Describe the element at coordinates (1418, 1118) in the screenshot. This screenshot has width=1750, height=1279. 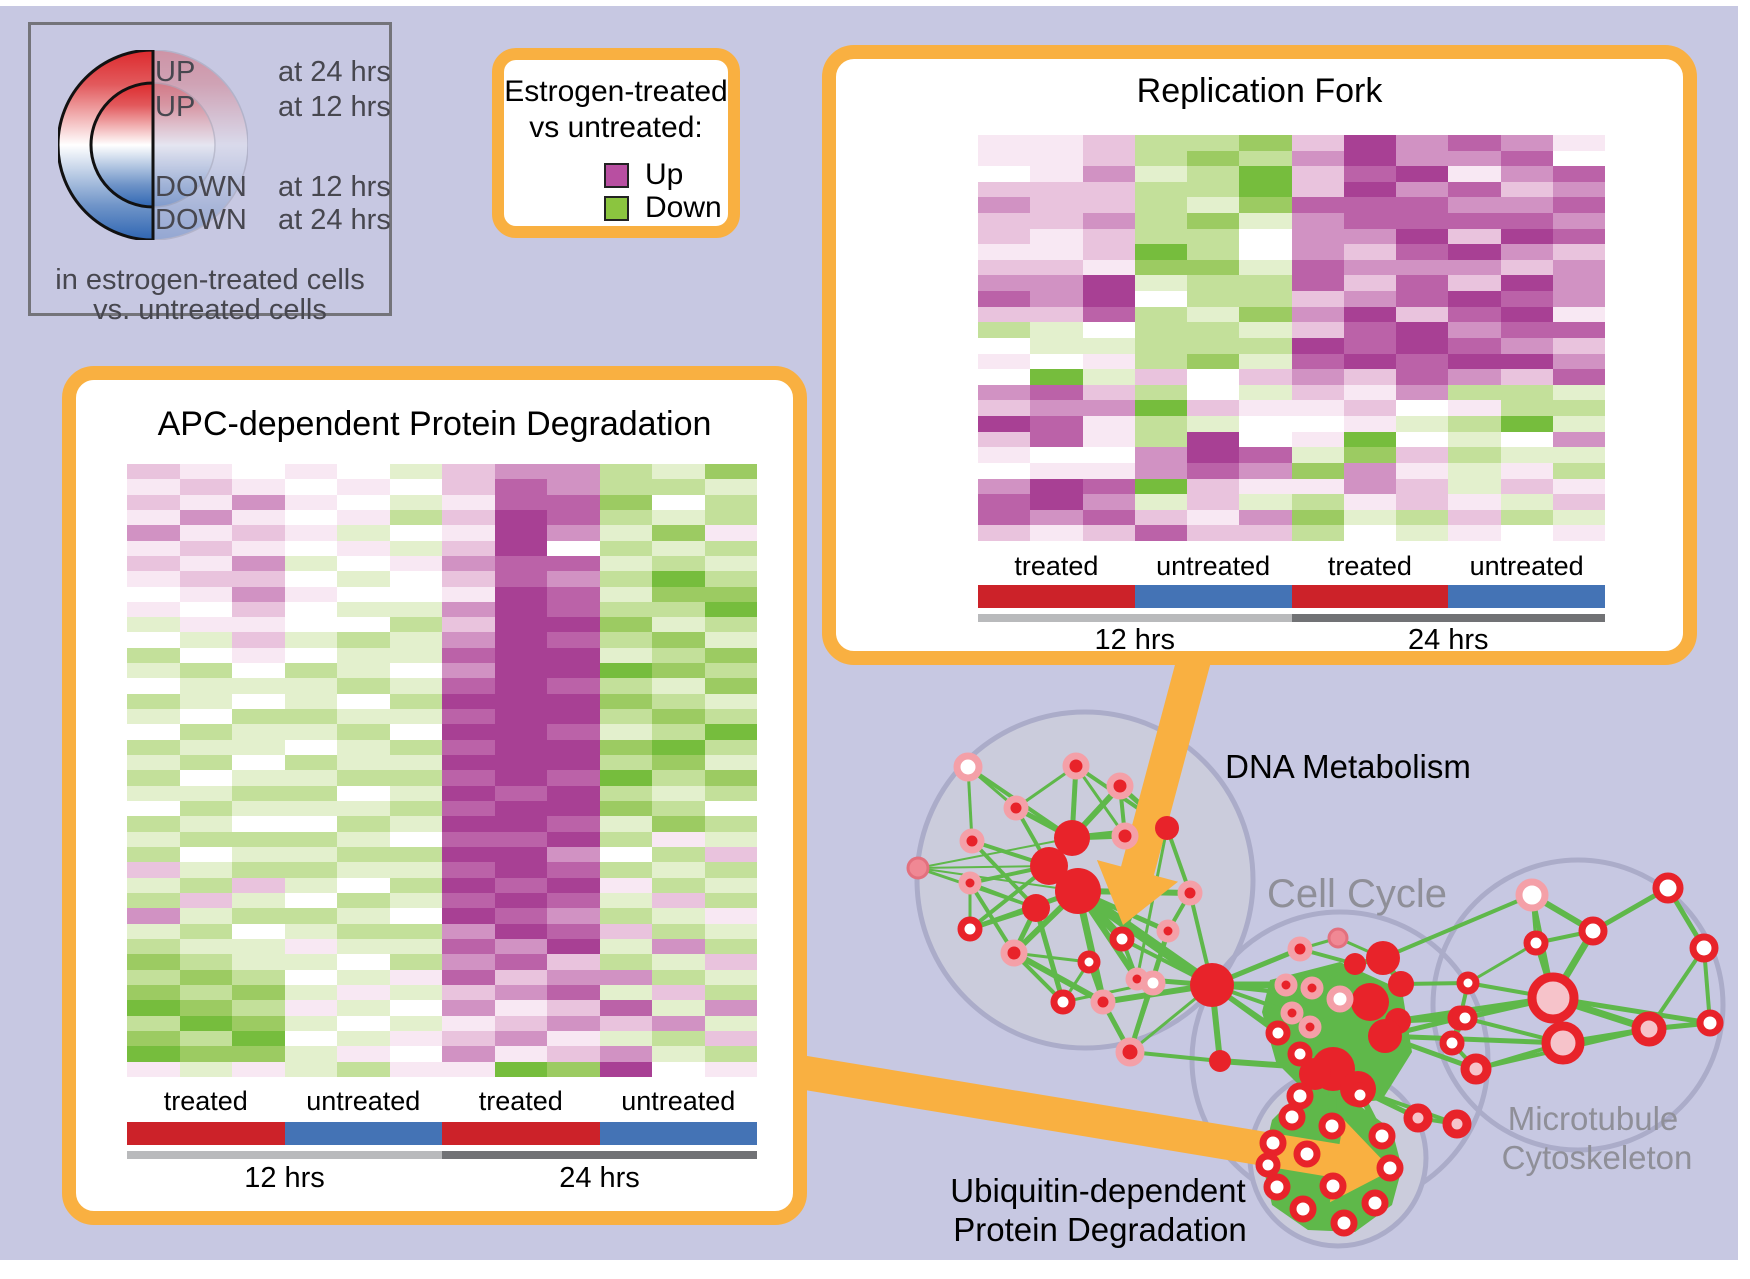
I see `network-node-d` at that location.